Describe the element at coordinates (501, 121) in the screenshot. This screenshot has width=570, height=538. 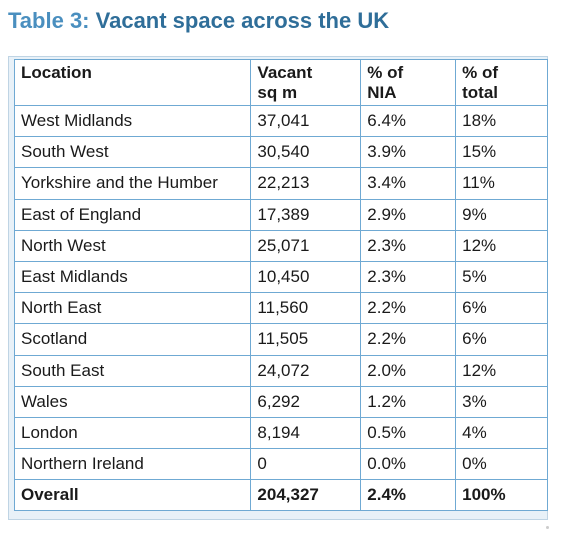
I see `cell-total: 18%` at that location.